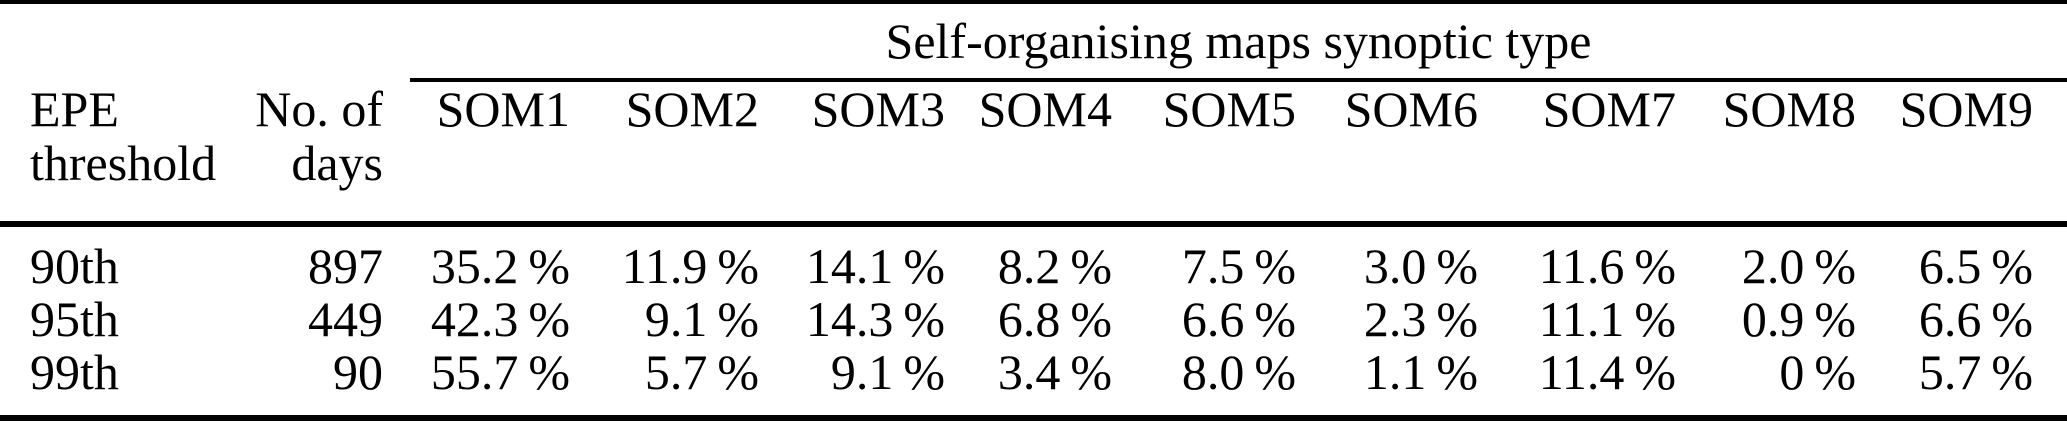 The image size is (2067, 428). I want to click on header-som4: SOM4, so click(1028, 154).